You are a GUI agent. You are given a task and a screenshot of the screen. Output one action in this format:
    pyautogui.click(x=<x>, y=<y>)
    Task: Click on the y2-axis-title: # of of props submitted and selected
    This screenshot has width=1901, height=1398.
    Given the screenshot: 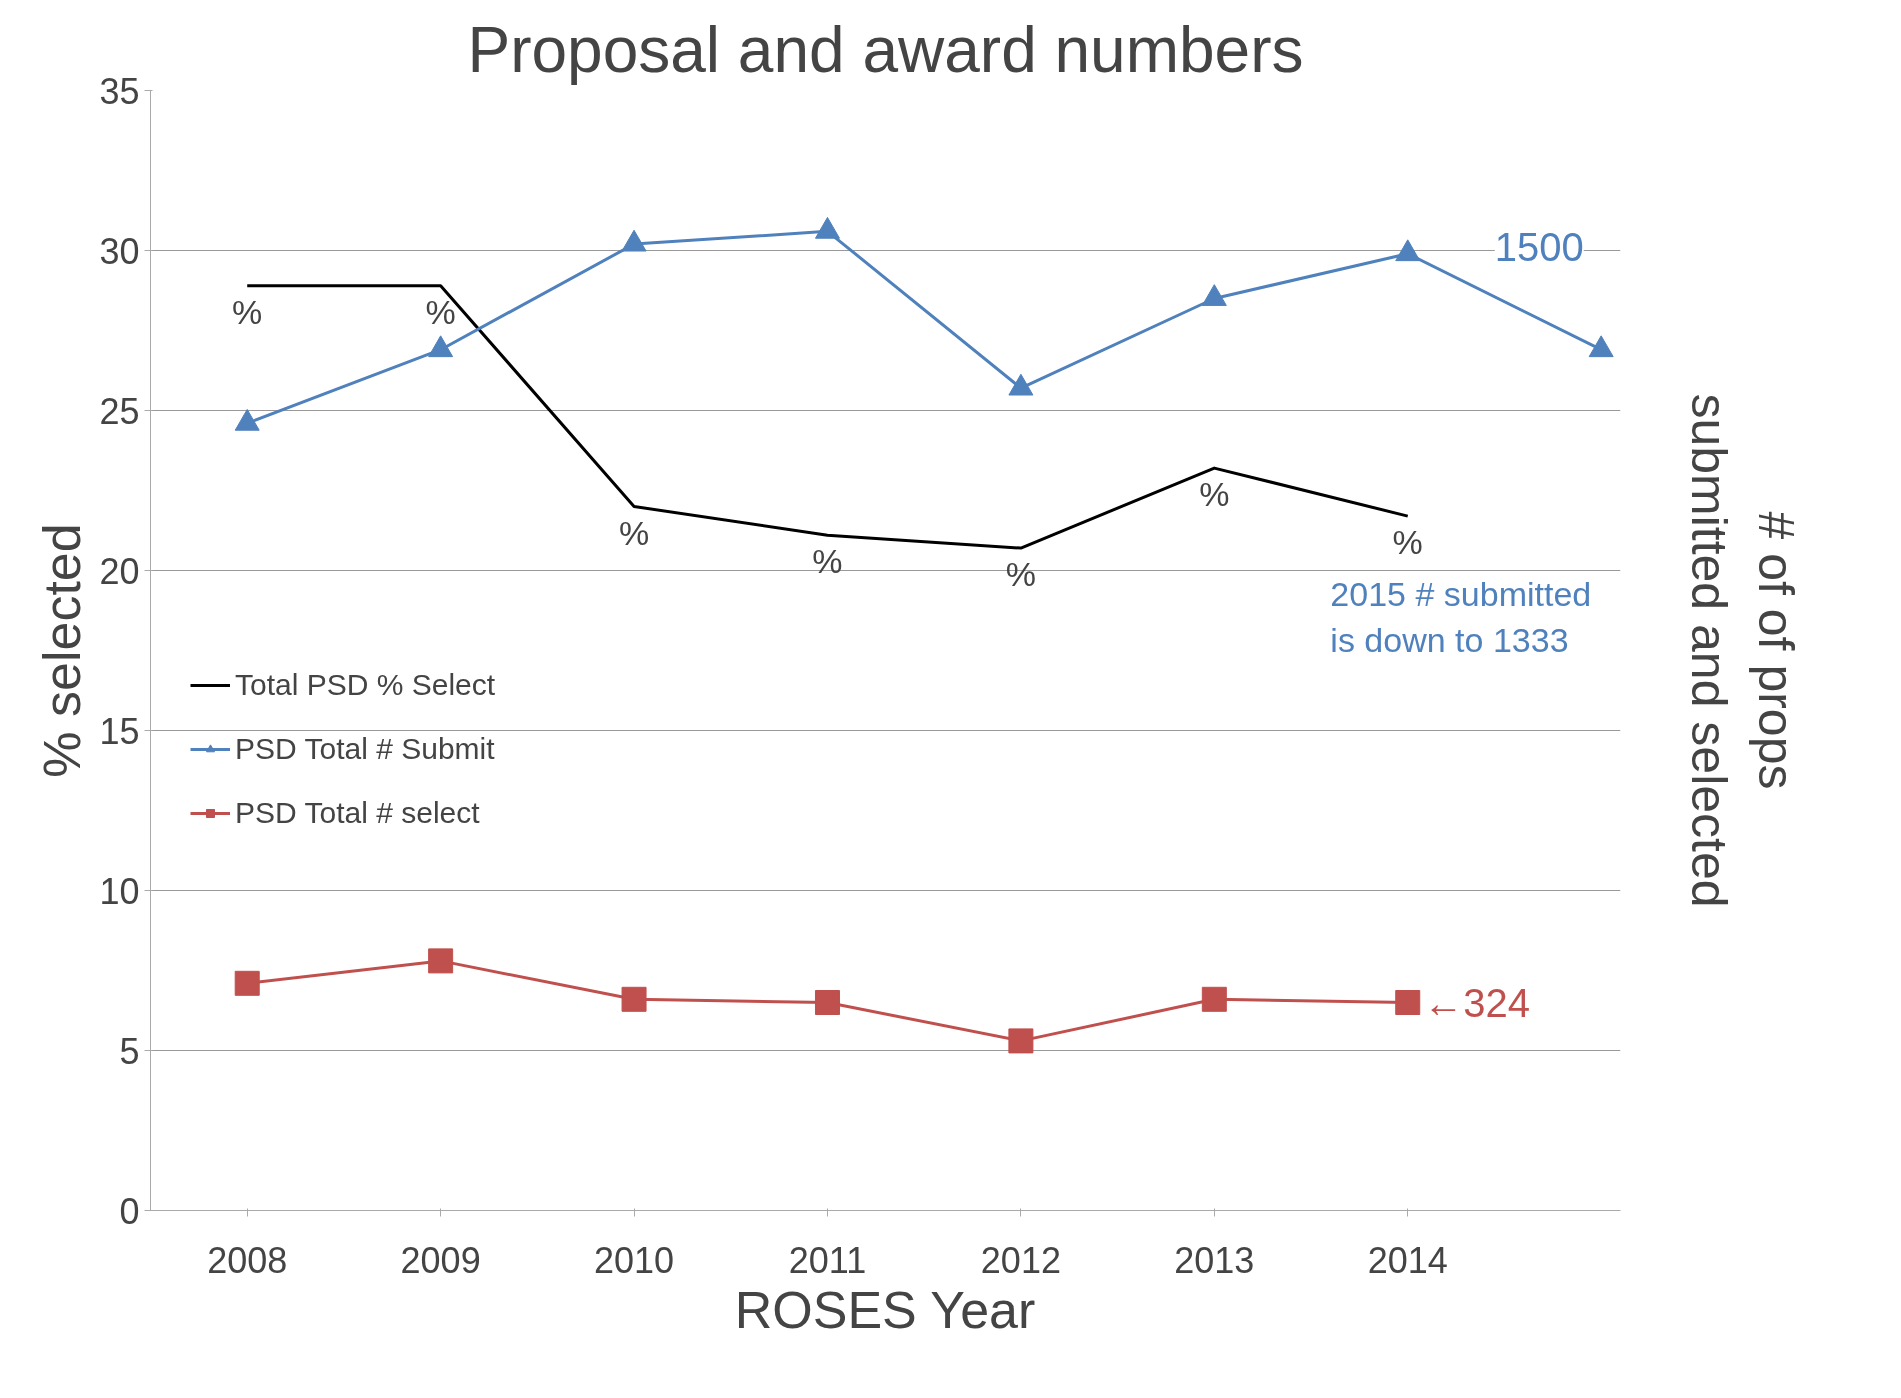 What is the action you would take?
    pyautogui.click(x=1742, y=650)
    